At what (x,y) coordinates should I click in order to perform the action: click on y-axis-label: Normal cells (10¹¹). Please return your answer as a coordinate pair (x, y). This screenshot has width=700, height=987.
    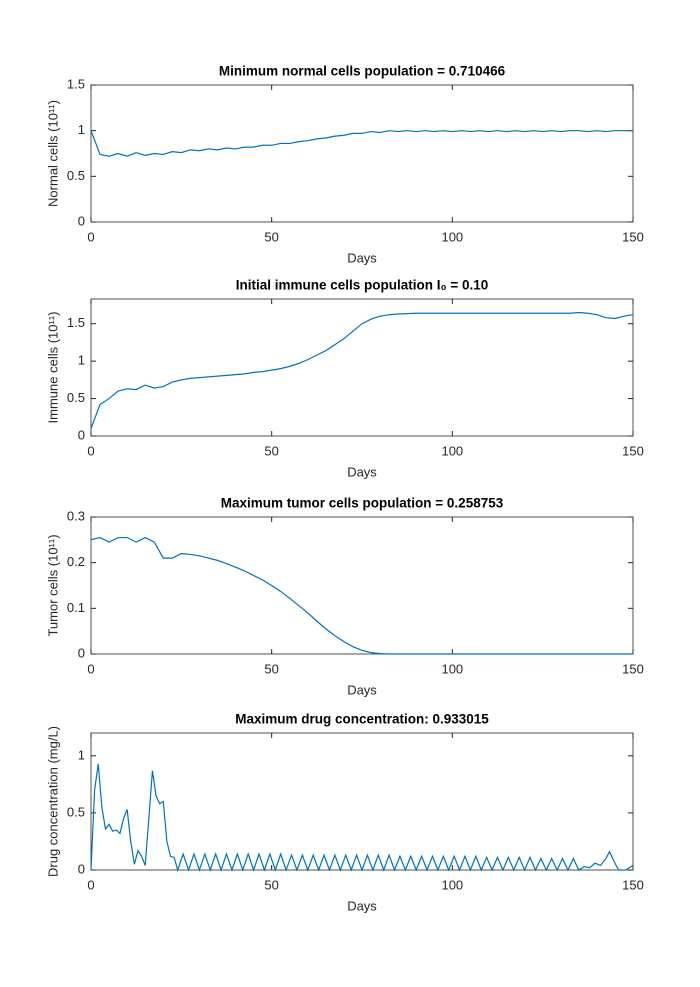
    Looking at the image, I should click on (52, 153).